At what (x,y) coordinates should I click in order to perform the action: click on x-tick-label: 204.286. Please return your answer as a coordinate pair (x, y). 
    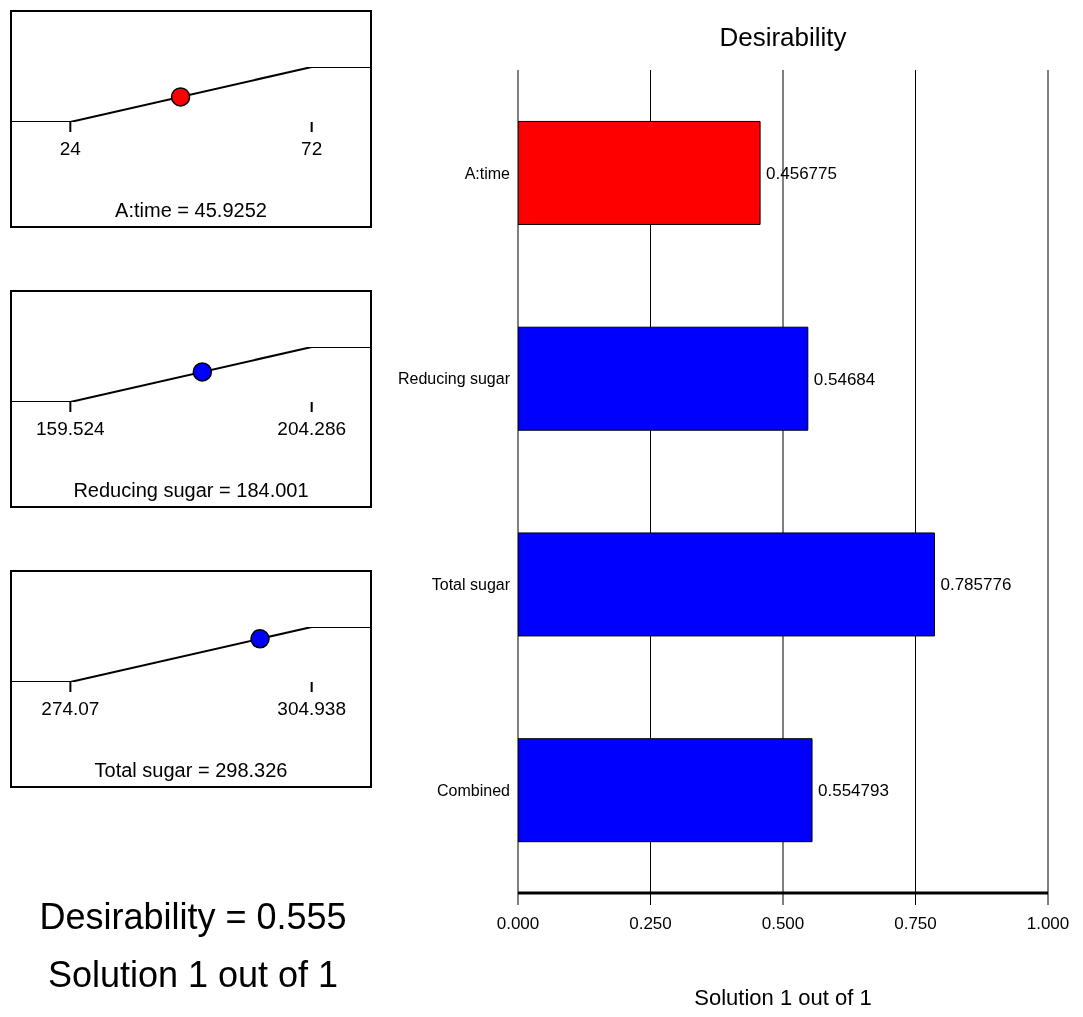
    Looking at the image, I should click on (312, 429).